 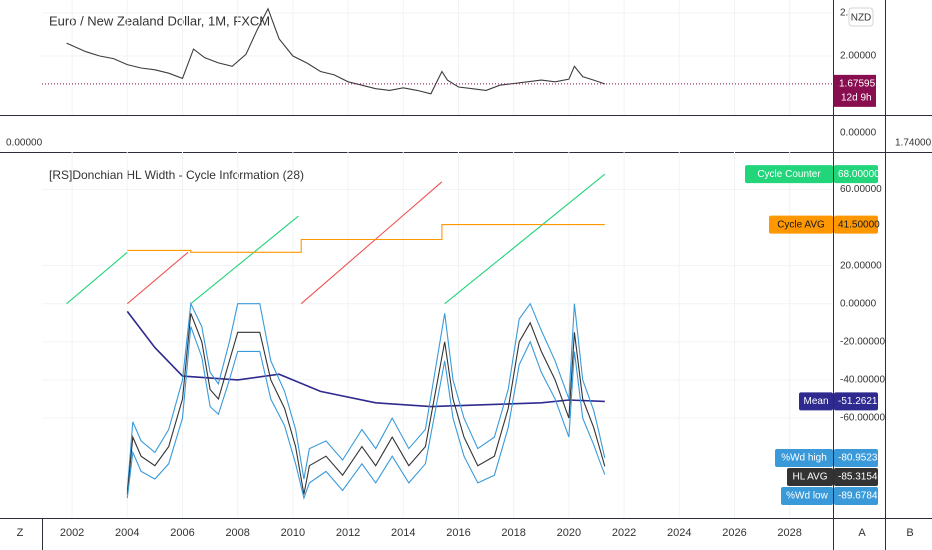 What do you see at coordinates (20, 533) in the screenshot?
I see `bottom-button: Z` at bounding box center [20, 533].